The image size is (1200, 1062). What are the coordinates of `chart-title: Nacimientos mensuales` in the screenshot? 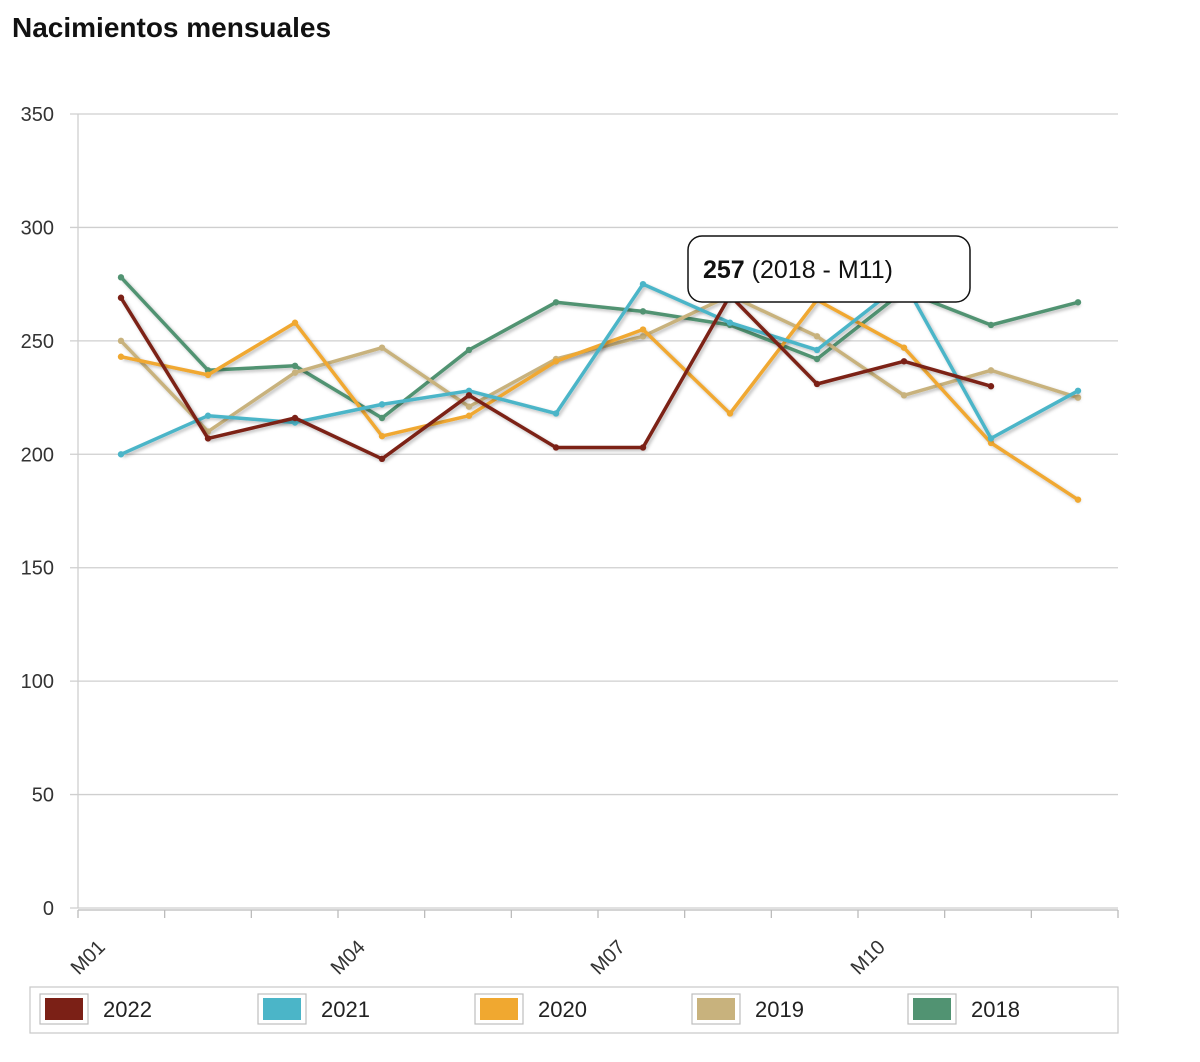 It's located at (172, 27).